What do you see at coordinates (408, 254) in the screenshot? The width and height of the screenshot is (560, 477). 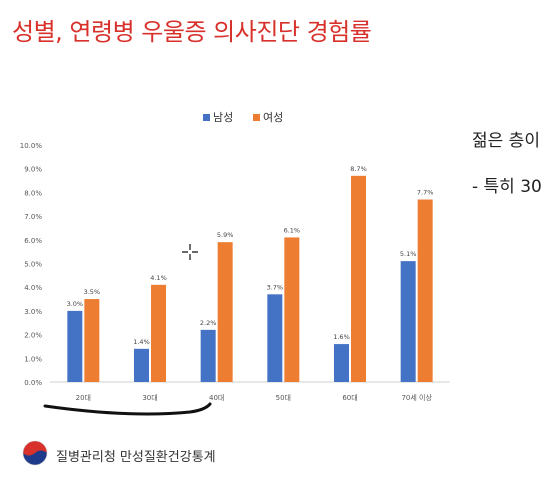 I see `data-label: 5.1%` at bounding box center [408, 254].